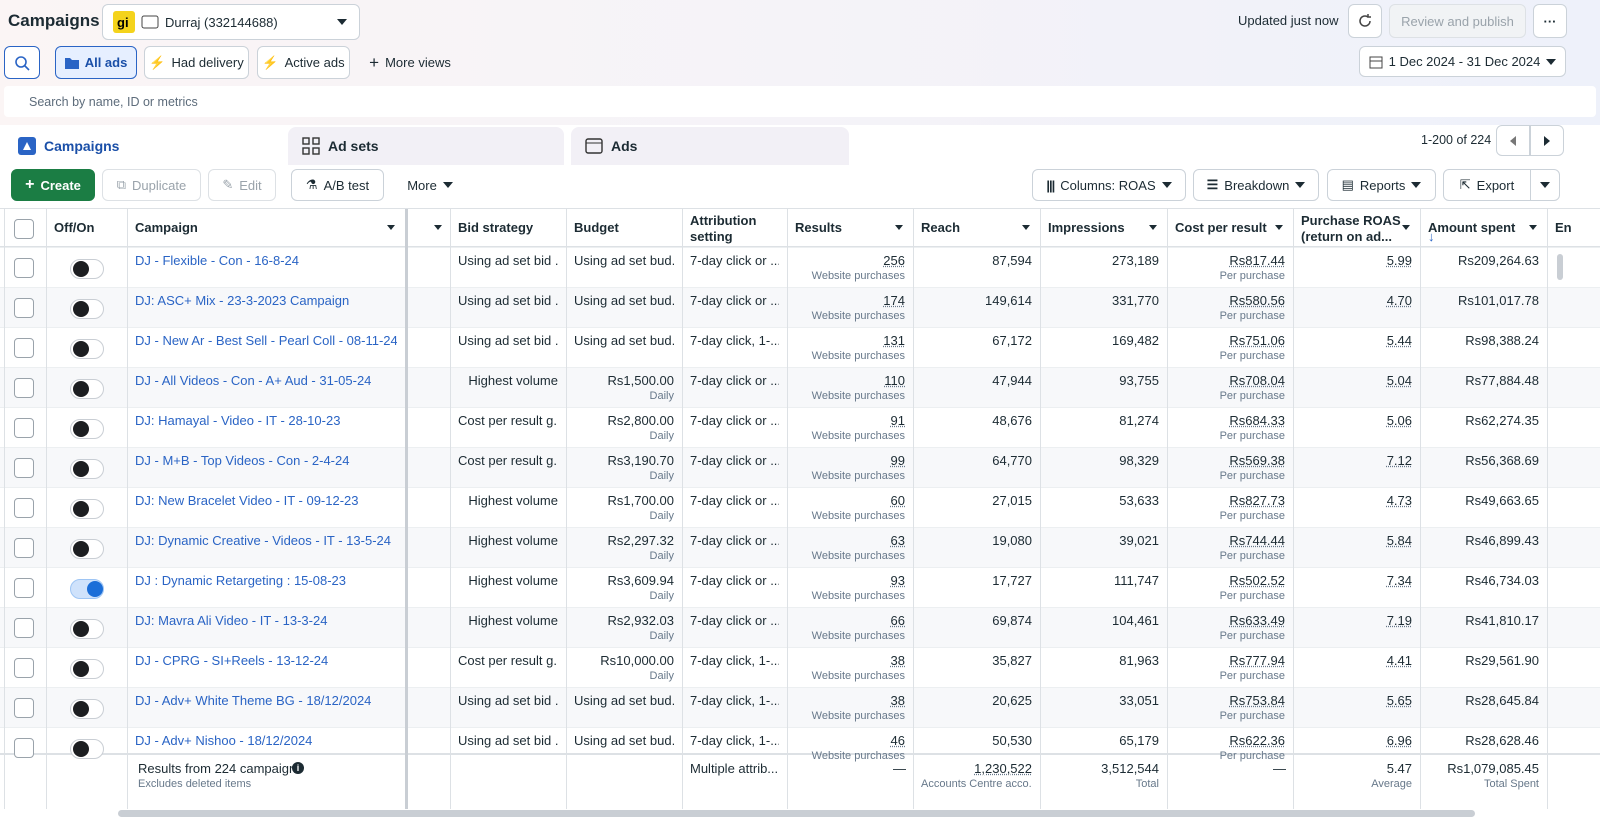 Image resolution: width=1600 pixels, height=839 pixels. Describe the element at coordinates (151, 185) in the screenshot. I see `duplicate-button: ⧉ Duplicate` at that location.